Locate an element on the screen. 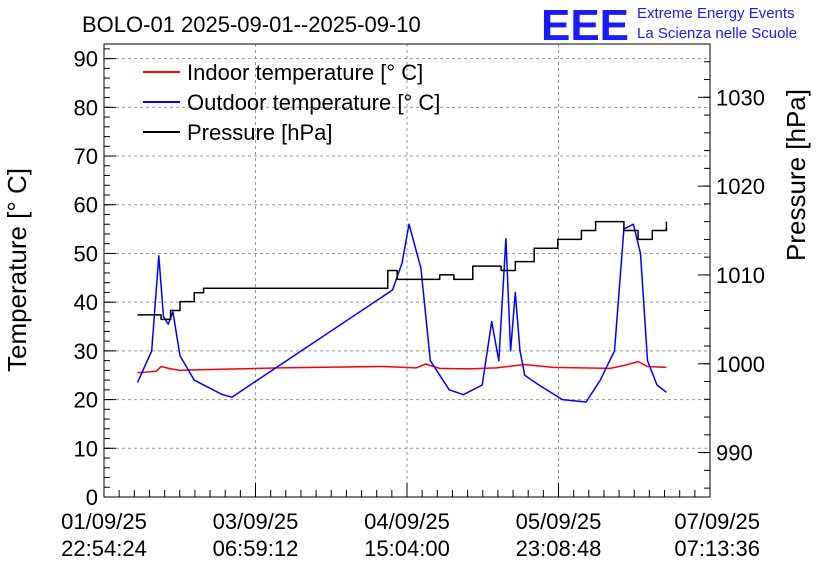 This screenshot has width=836, height=572. x-tick-date: 07/09/25 is located at coordinates (717, 521).